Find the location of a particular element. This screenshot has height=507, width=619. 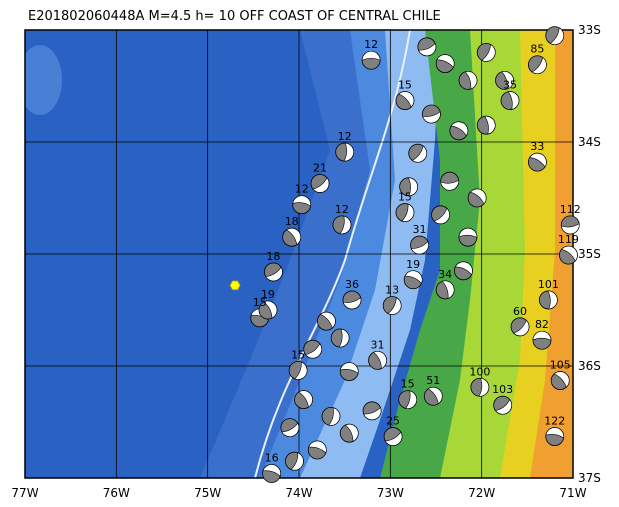

depth-label: 82 is located at coordinates (542, 324).